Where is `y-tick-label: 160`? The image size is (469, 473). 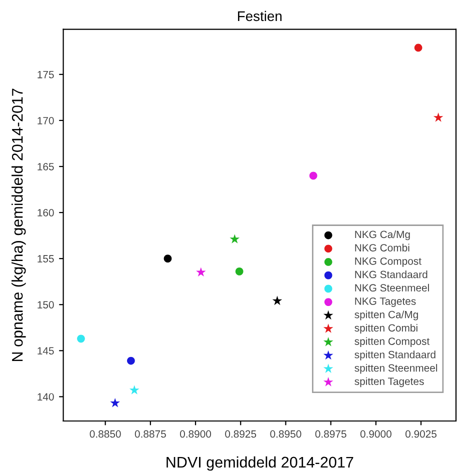
y-tick-label: 160 is located at coordinates (46, 212).